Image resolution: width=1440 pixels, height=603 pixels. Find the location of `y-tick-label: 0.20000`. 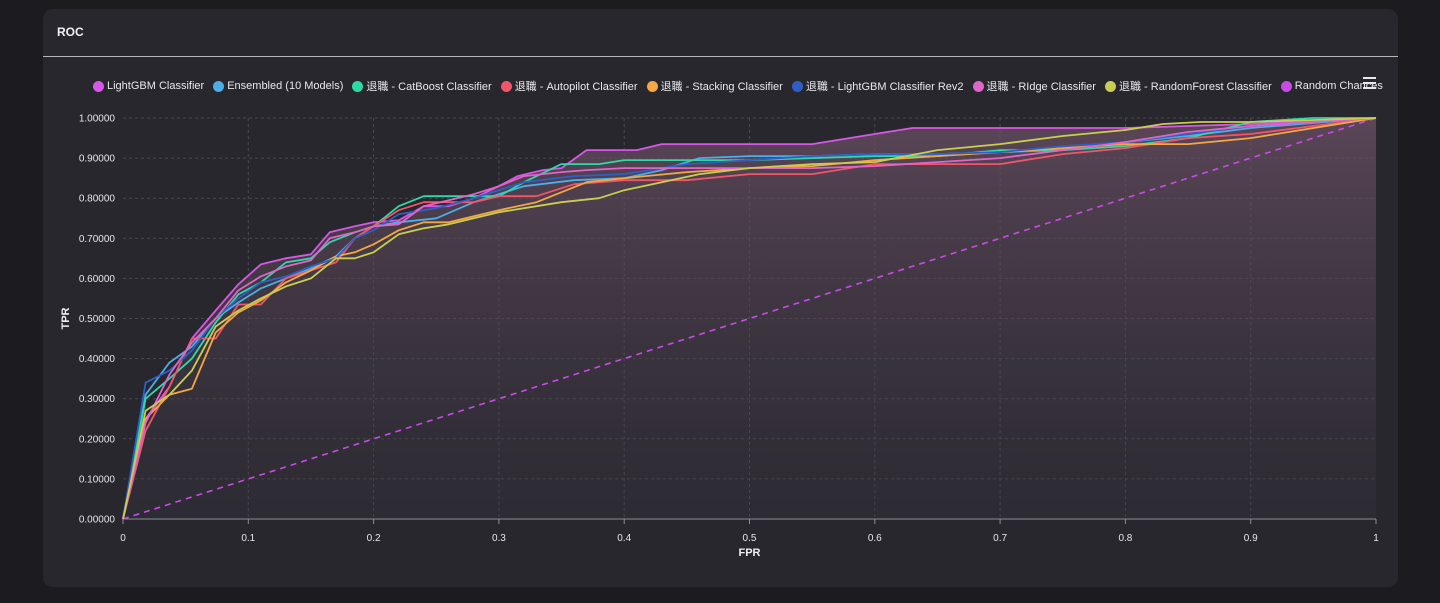

y-tick-label: 0.20000 is located at coordinates (97, 439).